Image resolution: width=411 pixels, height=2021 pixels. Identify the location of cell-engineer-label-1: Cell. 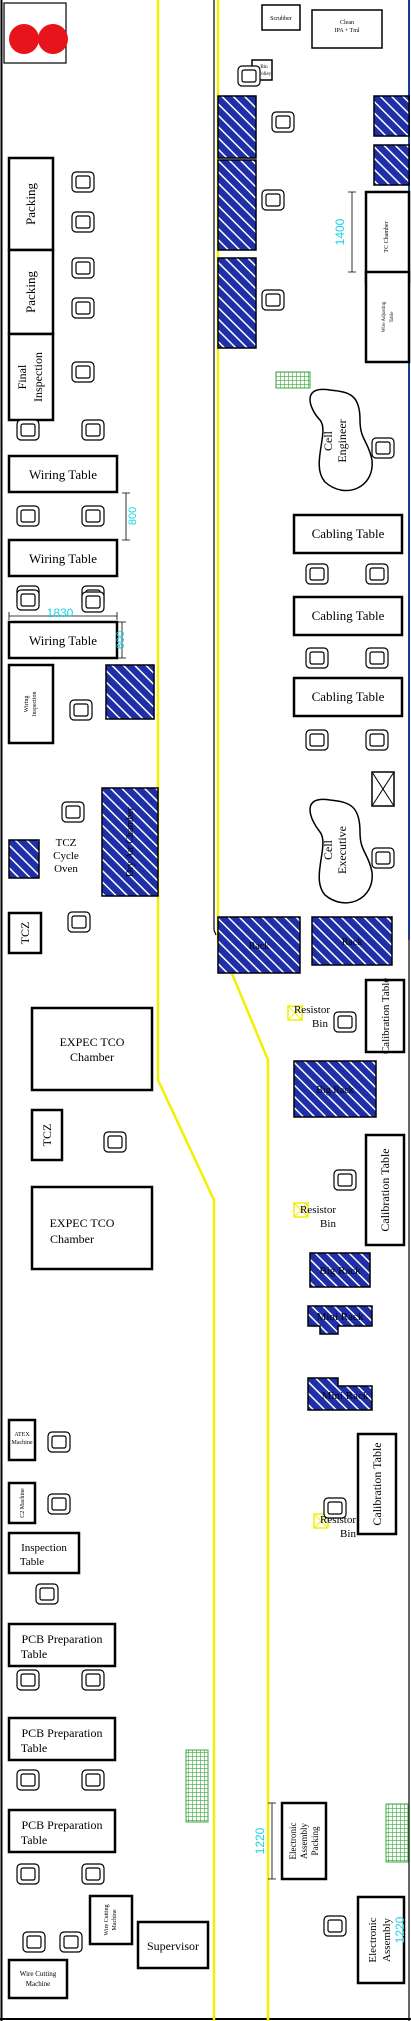
(328, 440).